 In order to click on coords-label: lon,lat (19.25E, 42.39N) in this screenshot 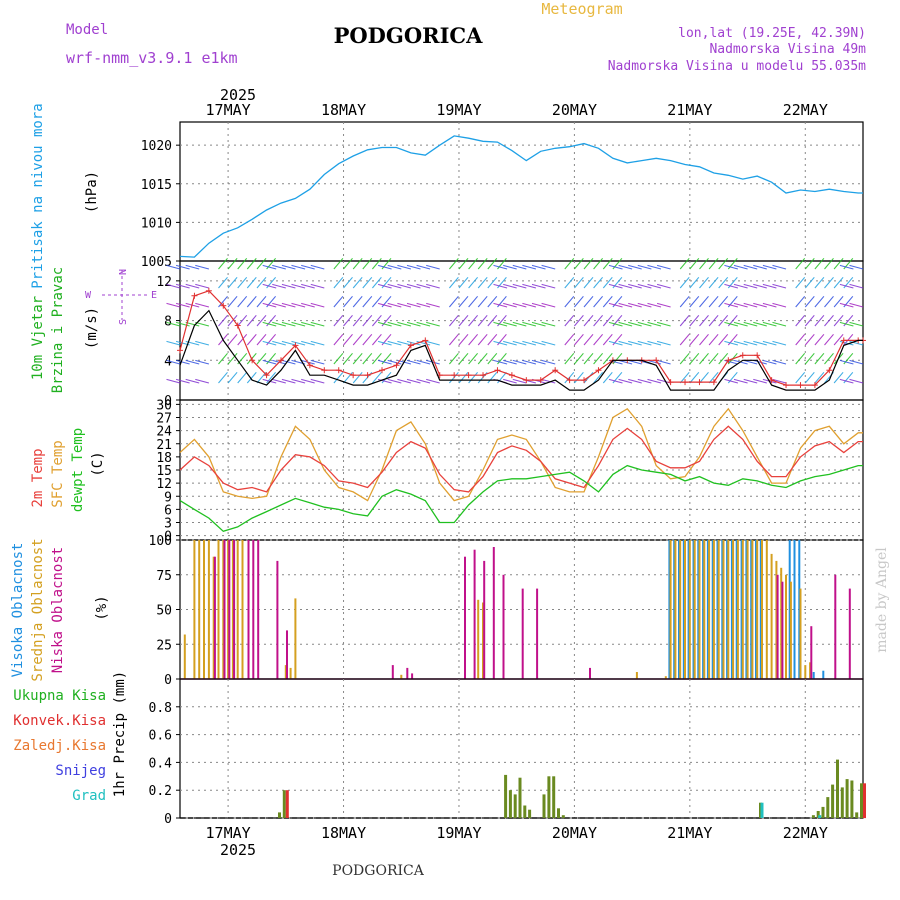, I will do `click(772, 33)`.